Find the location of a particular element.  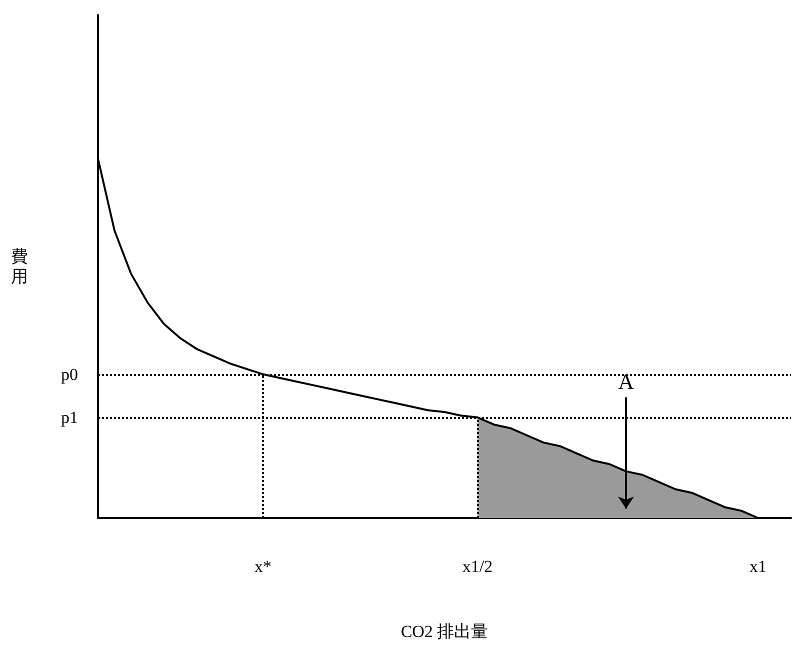

ref-line-label: p1 is located at coordinates (69, 417).